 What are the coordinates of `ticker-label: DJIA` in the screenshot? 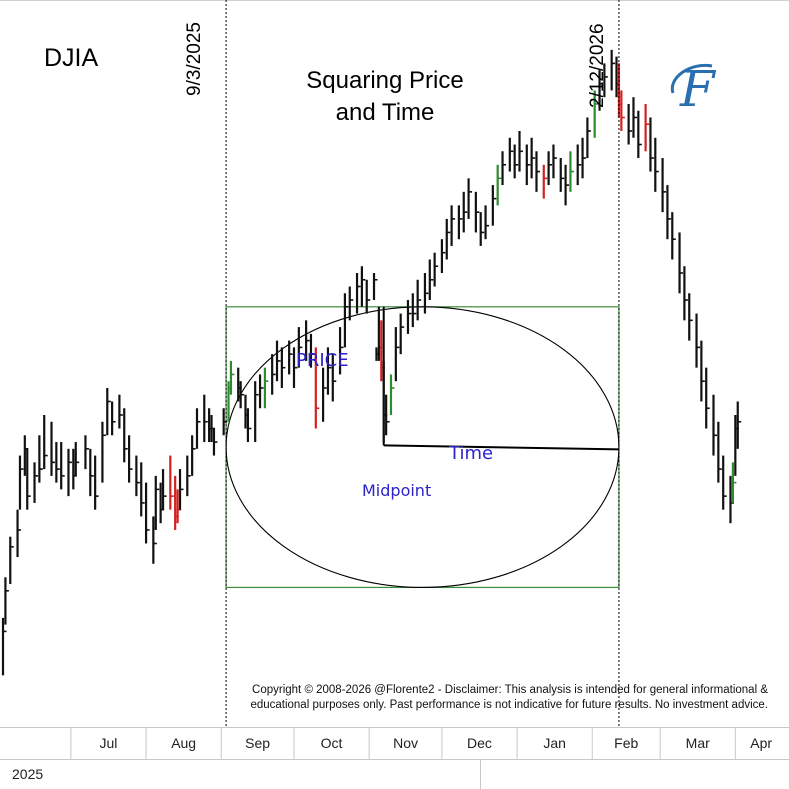 It's located at (71, 58).